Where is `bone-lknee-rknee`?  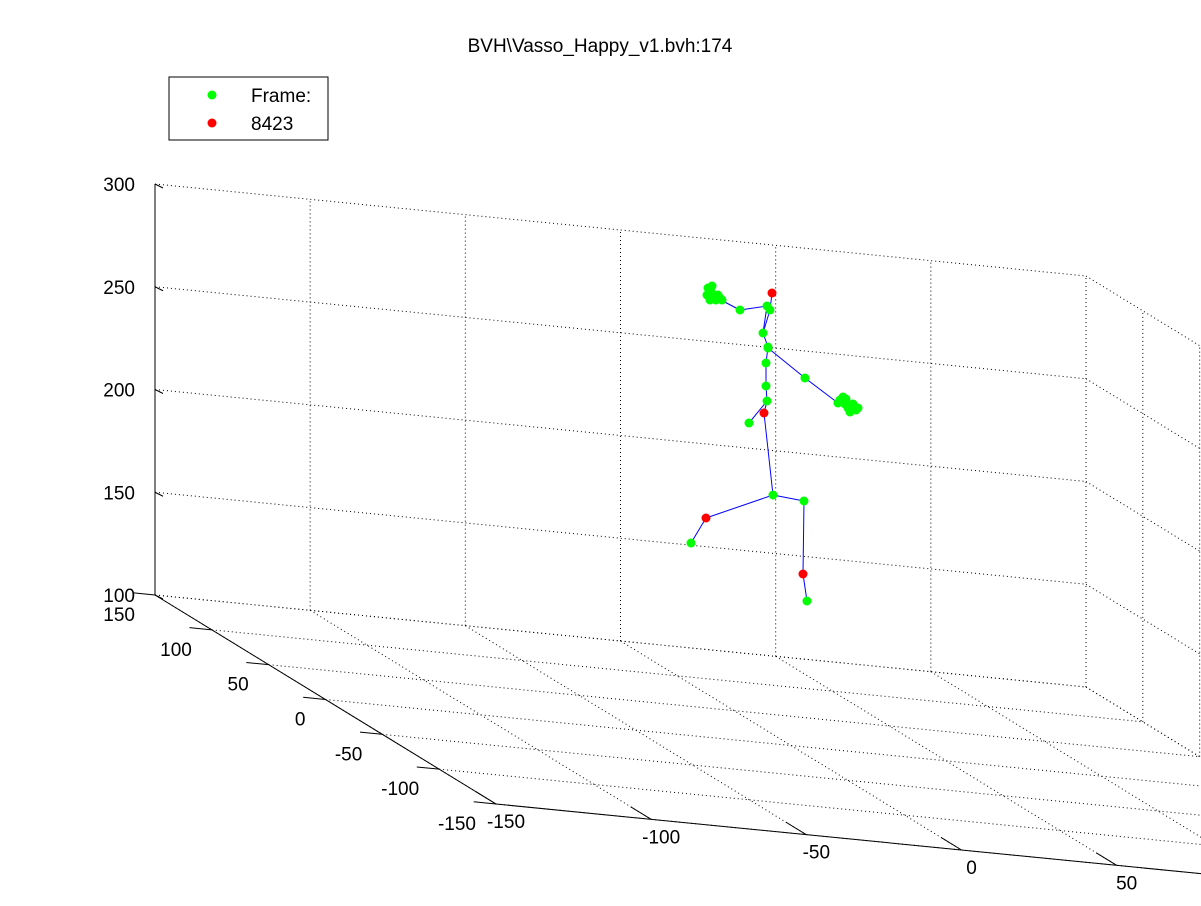 bone-lknee-rknee is located at coordinates (788, 498).